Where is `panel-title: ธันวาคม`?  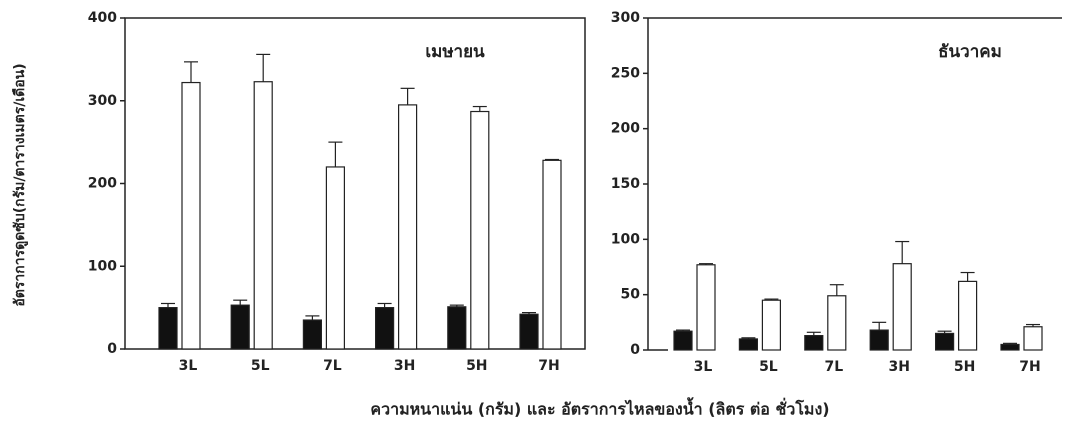 panel-title: ธันวาคม is located at coordinates (970, 52).